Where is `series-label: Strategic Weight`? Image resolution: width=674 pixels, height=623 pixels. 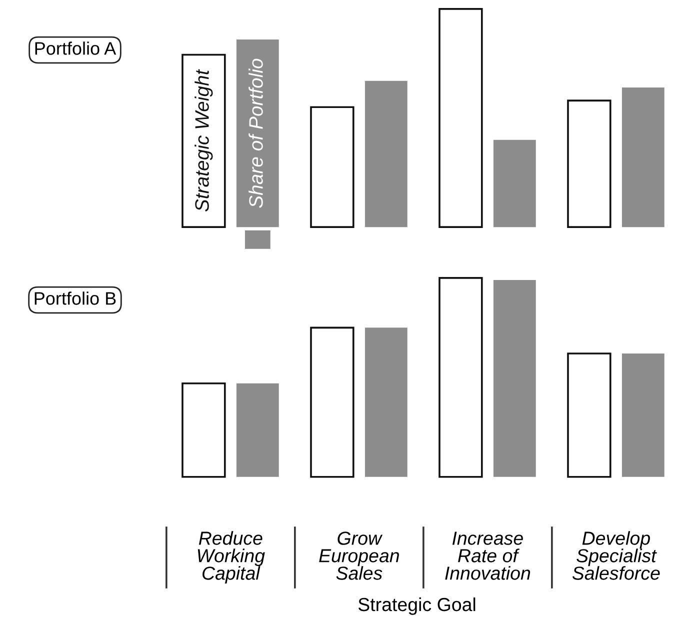 series-label: Strategic Weight is located at coordinates (203, 140).